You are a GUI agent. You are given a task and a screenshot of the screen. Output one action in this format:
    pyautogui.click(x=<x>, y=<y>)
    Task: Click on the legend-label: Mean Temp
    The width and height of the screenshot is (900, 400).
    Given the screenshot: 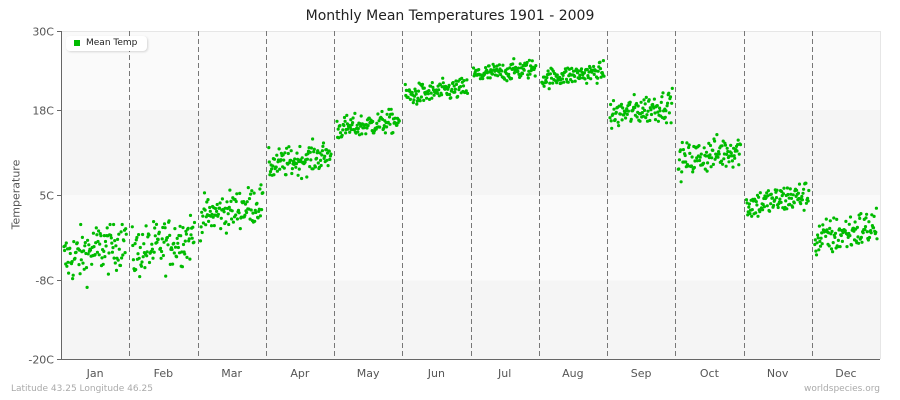 What is the action you would take?
    pyautogui.click(x=112, y=43)
    